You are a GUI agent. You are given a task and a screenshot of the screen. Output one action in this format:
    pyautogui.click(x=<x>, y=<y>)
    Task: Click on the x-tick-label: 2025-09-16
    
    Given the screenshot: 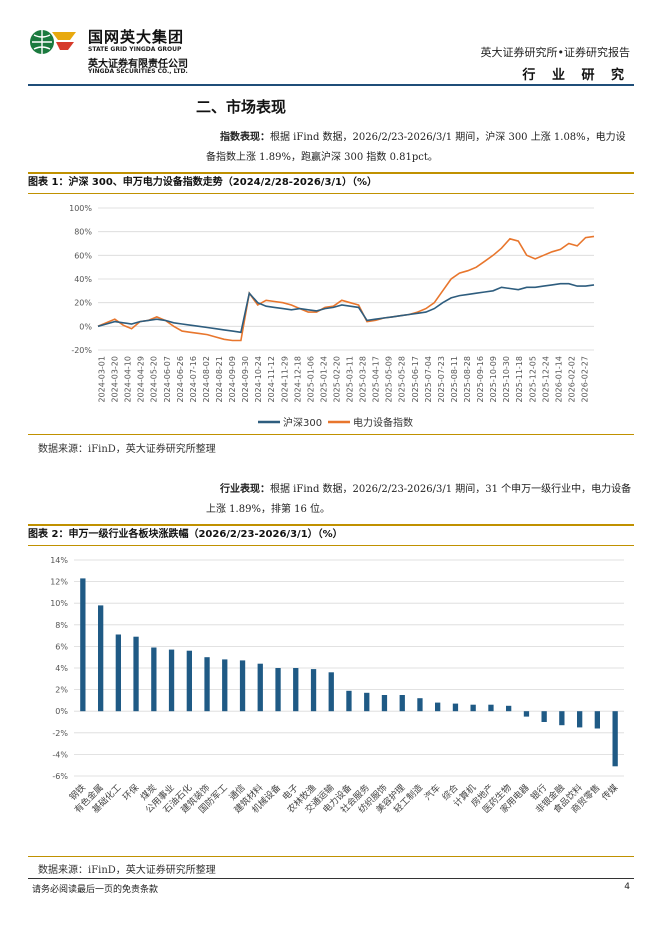 What is the action you would take?
    pyautogui.click(x=480, y=379)
    